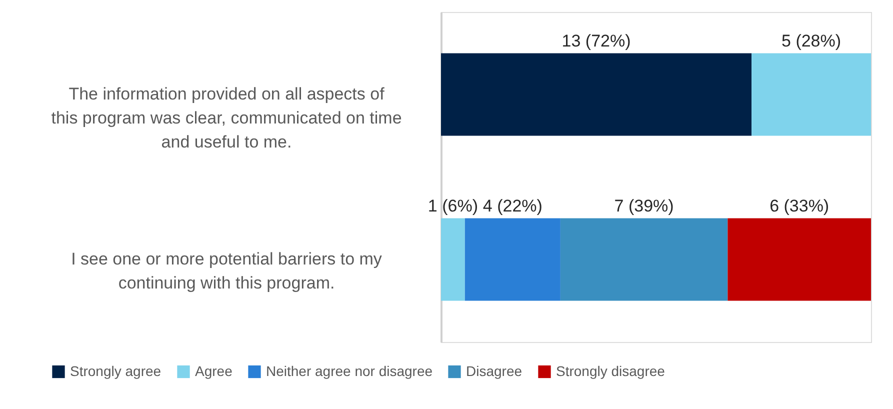 This screenshot has width=893, height=409. What do you see at coordinates (596, 40) in the screenshot?
I see `data-label: 13 (72%)` at bounding box center [596, 40].